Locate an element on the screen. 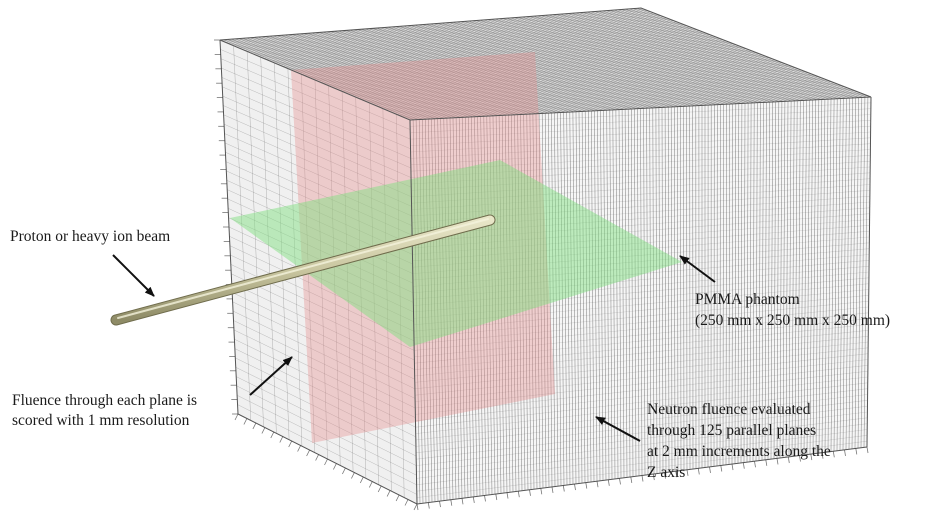 This screenshot has height=524, width=931. neutron-label-line1: Neutron fluence evaluated is located at coordinates (729, 409).